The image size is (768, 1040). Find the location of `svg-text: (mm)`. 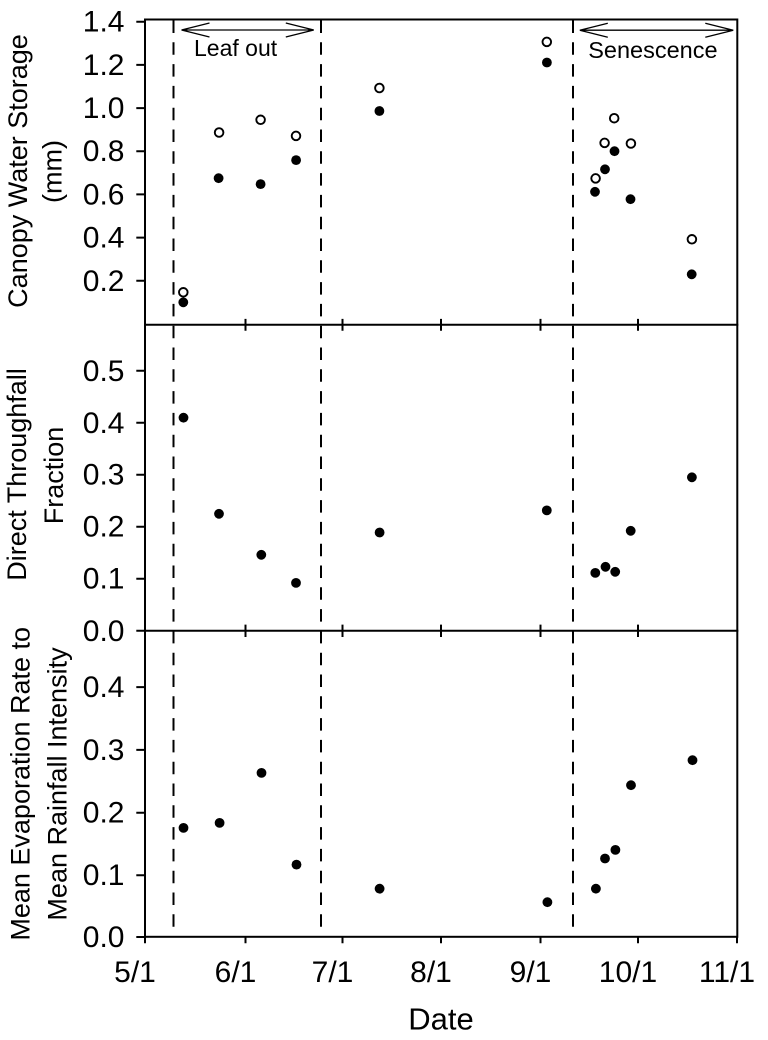

svg-text: (mm) is located at coordinates (53, 171).